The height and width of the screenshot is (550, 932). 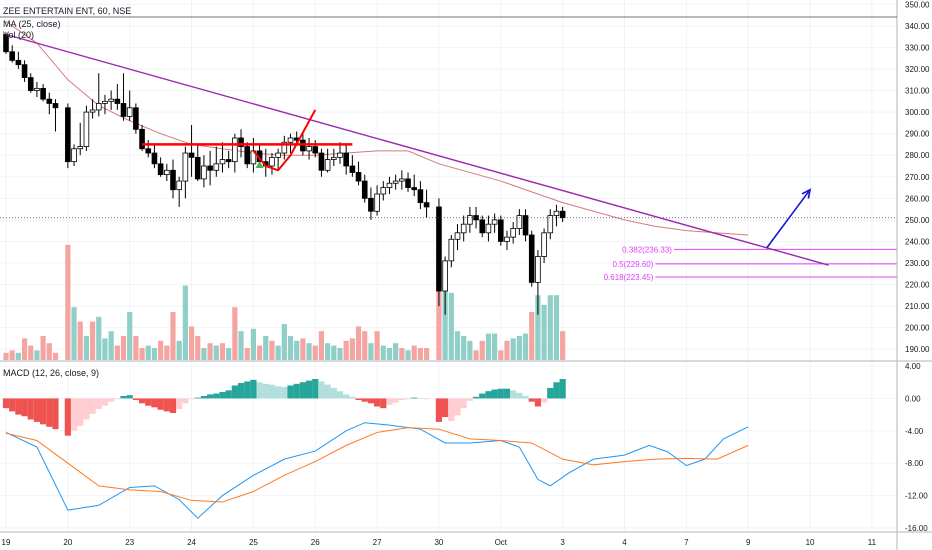 I want to click on blue-arrow-shaft, so click(x=788, y=219).